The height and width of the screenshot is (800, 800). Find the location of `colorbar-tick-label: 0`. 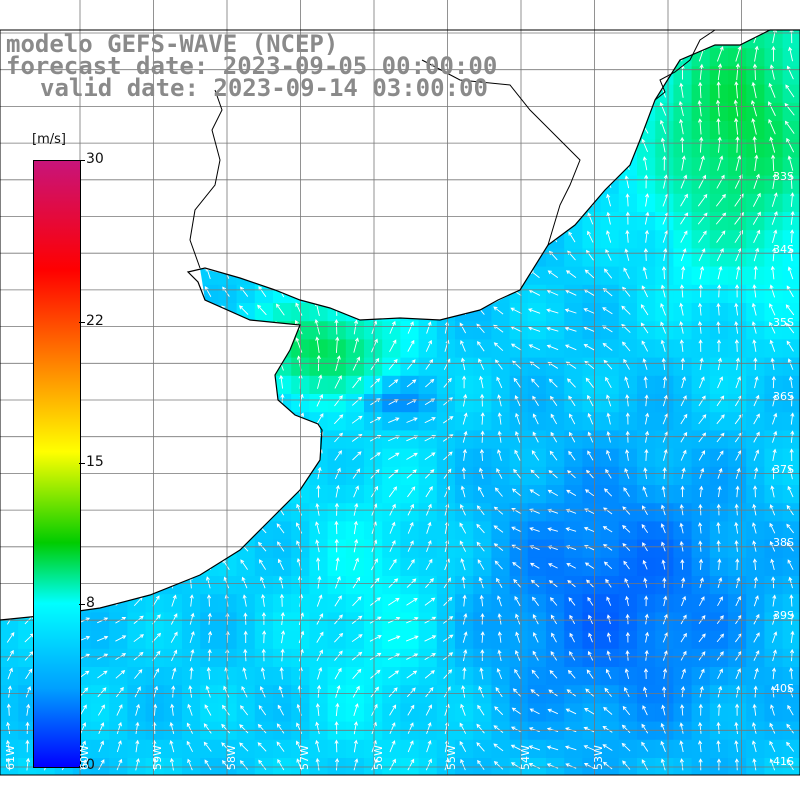

colorbar-tick-label: 0 is located at coordinates (90, 765).